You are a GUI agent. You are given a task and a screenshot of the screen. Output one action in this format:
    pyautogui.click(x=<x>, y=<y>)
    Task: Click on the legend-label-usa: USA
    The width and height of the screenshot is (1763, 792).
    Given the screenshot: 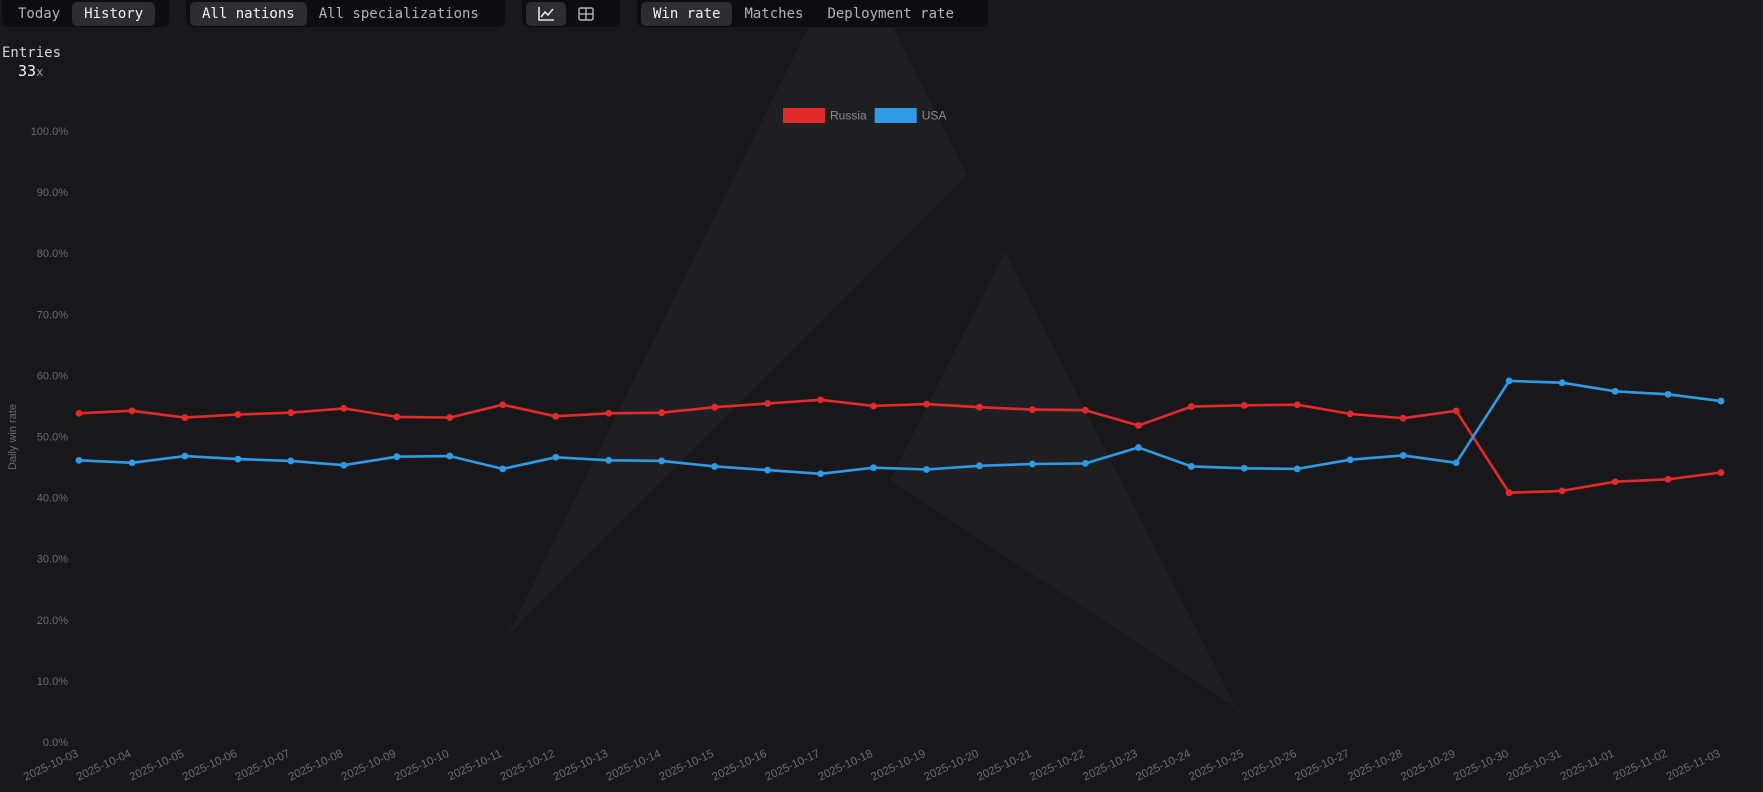 What is the action you would take?
    pyautogui.click(x=934, y=116)
    